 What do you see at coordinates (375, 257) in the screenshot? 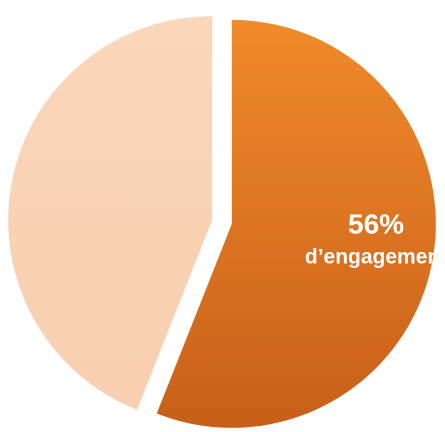
I see `slice-caption-label: d’engagement` at bounding box center [375, 257].